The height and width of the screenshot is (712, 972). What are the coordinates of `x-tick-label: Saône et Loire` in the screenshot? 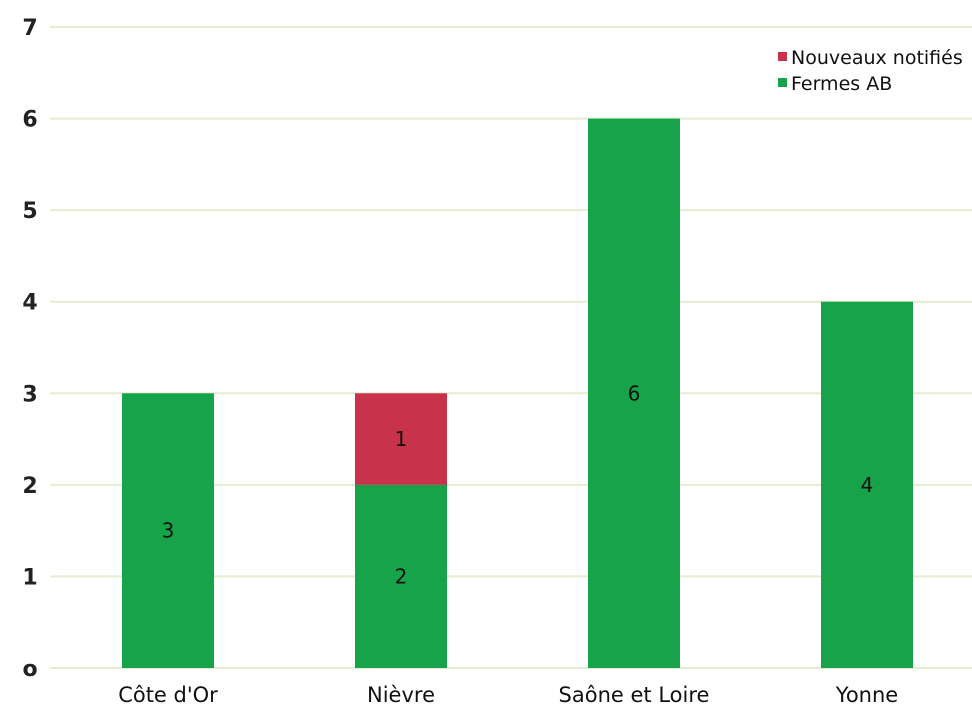 It's located at (634, 695).